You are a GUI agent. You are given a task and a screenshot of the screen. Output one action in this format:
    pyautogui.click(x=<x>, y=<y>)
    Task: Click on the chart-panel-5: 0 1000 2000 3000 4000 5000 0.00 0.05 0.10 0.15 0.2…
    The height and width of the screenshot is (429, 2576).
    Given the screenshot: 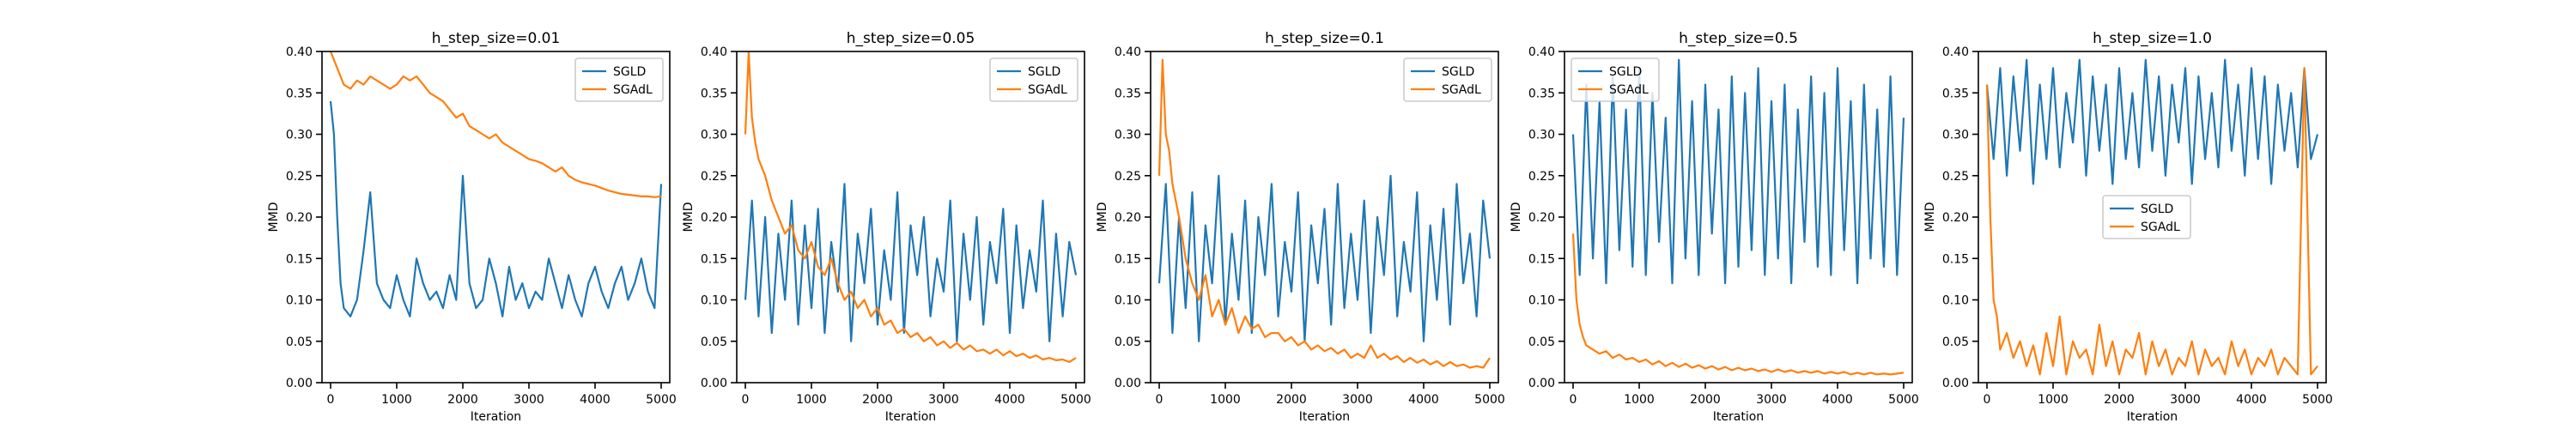 What is the action you would take?
    pyautogui.click(x=2128, y=227)
    